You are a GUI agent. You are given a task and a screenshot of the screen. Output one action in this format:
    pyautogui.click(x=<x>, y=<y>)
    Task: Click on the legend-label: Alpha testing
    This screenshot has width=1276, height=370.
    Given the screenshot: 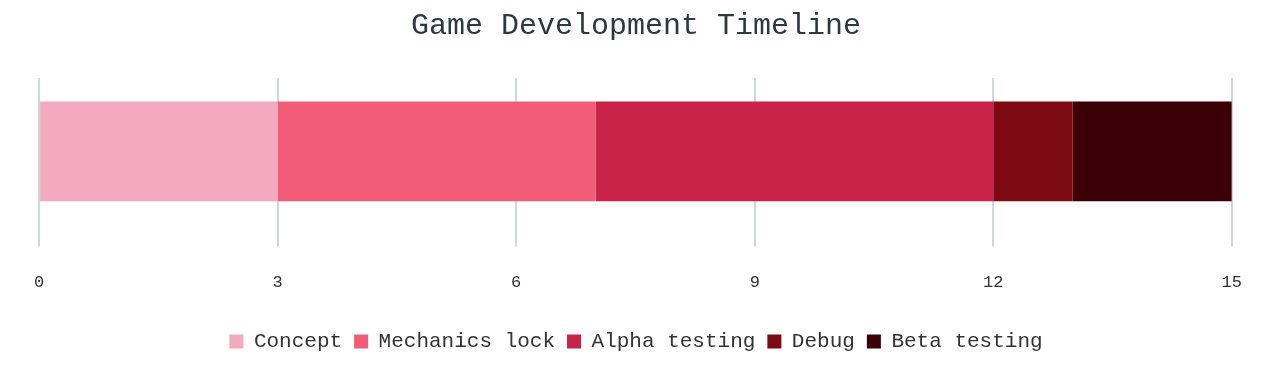 What is the action you would take?
    pyautogui.click(x=673, y=342)
    